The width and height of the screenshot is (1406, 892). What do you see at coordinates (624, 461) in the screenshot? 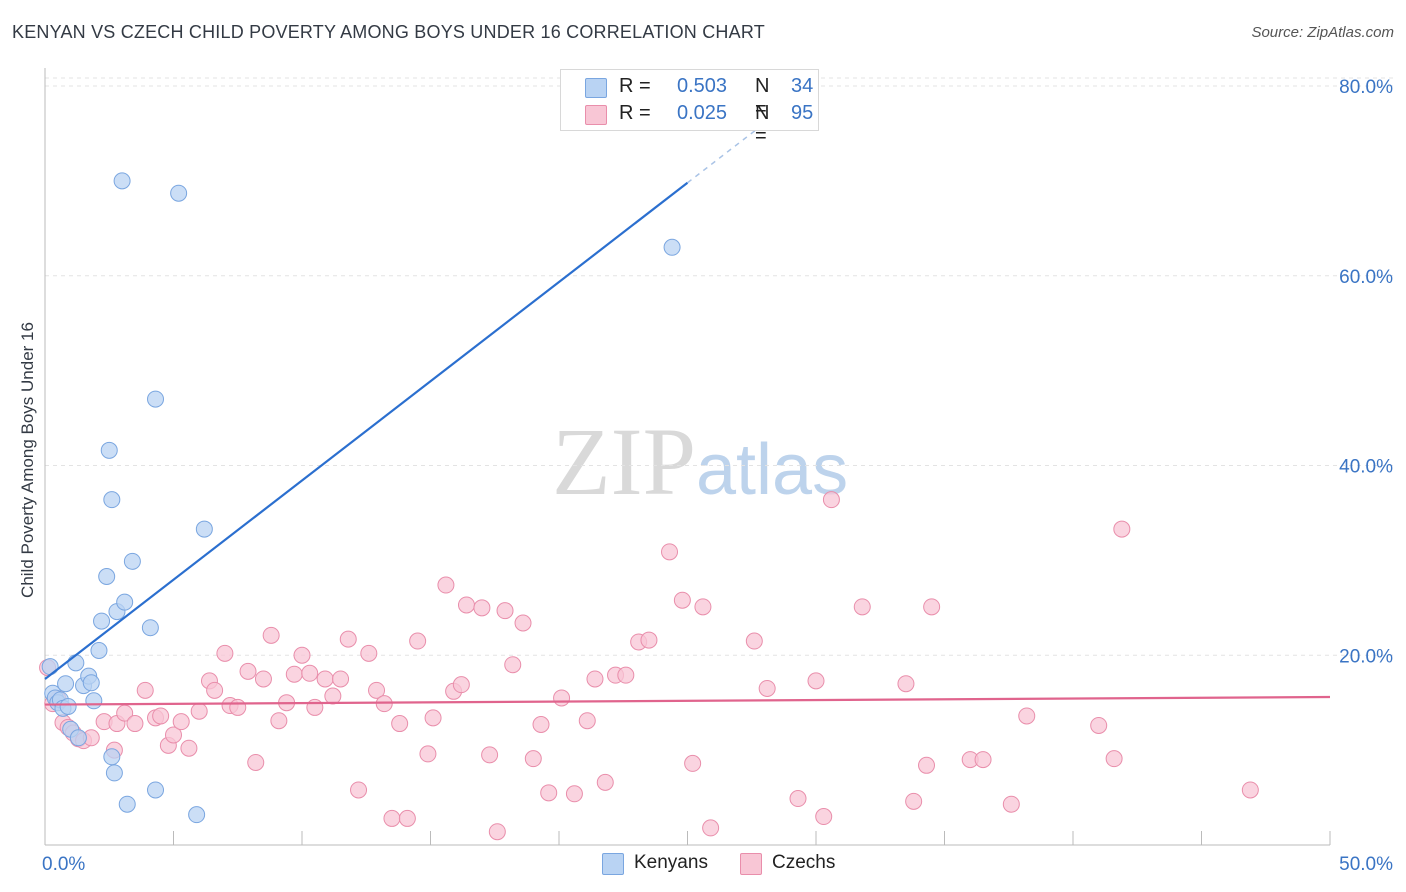
I see `watermark-zip: ZIP` at bounding box center [624, 461].